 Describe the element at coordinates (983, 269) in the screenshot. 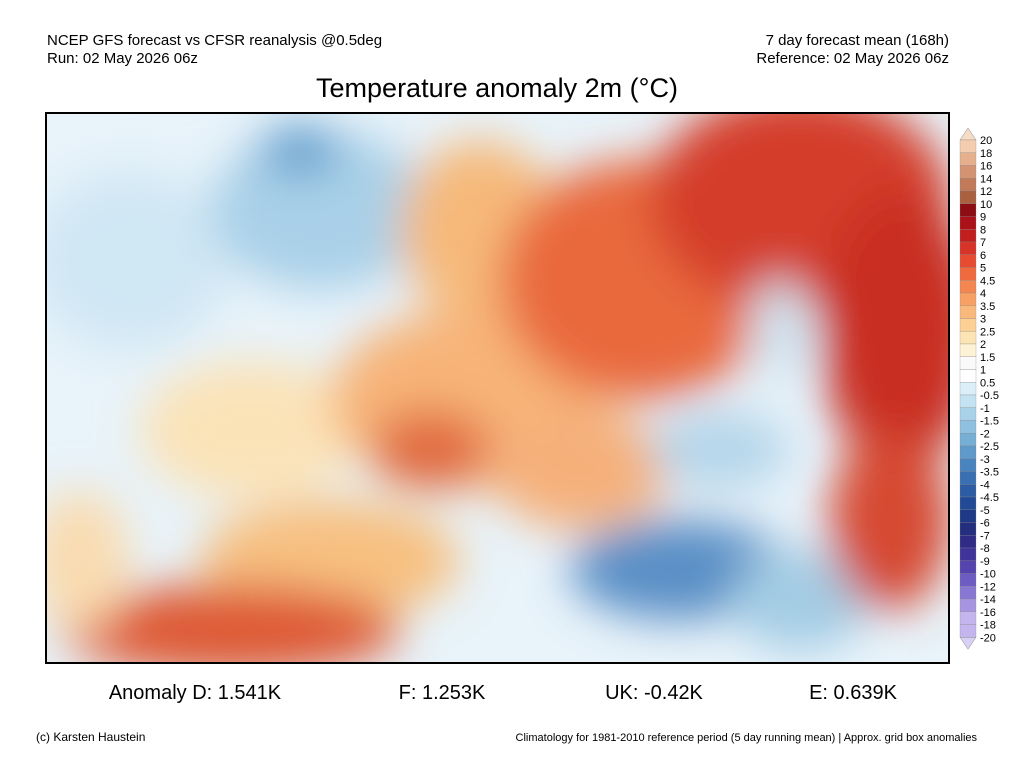

I see `colorbar-label: 5` at that location.